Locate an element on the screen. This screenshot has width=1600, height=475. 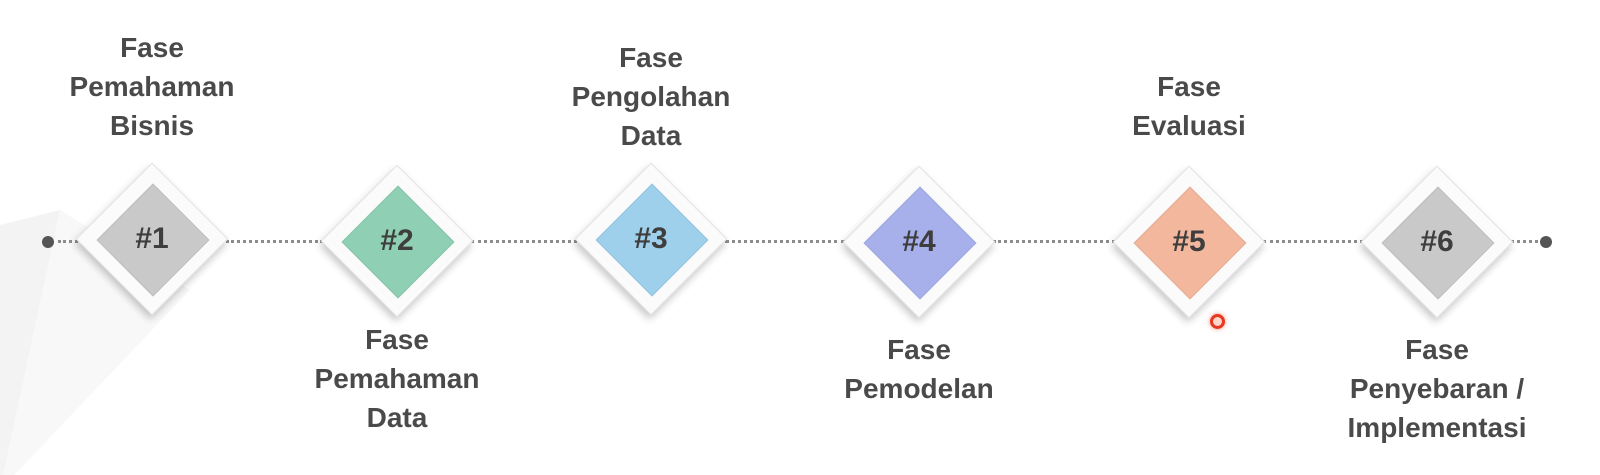
phase-label-line: Bisnis is located at coordinates (152, 125).